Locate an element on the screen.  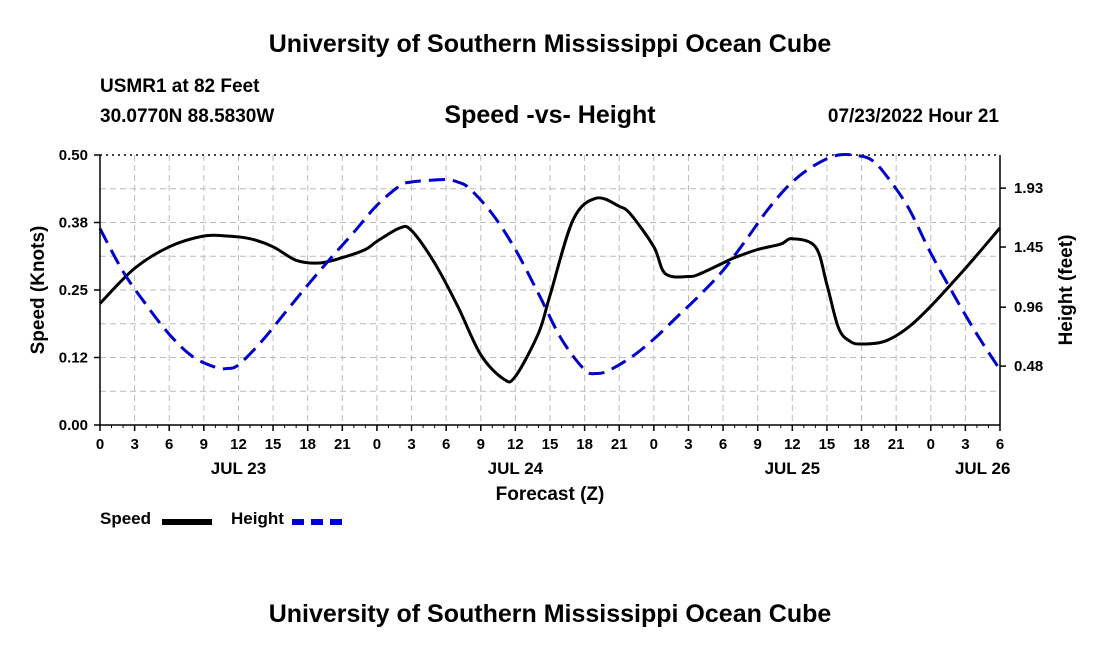
legend-height-line is located at coordinates (317, 522).